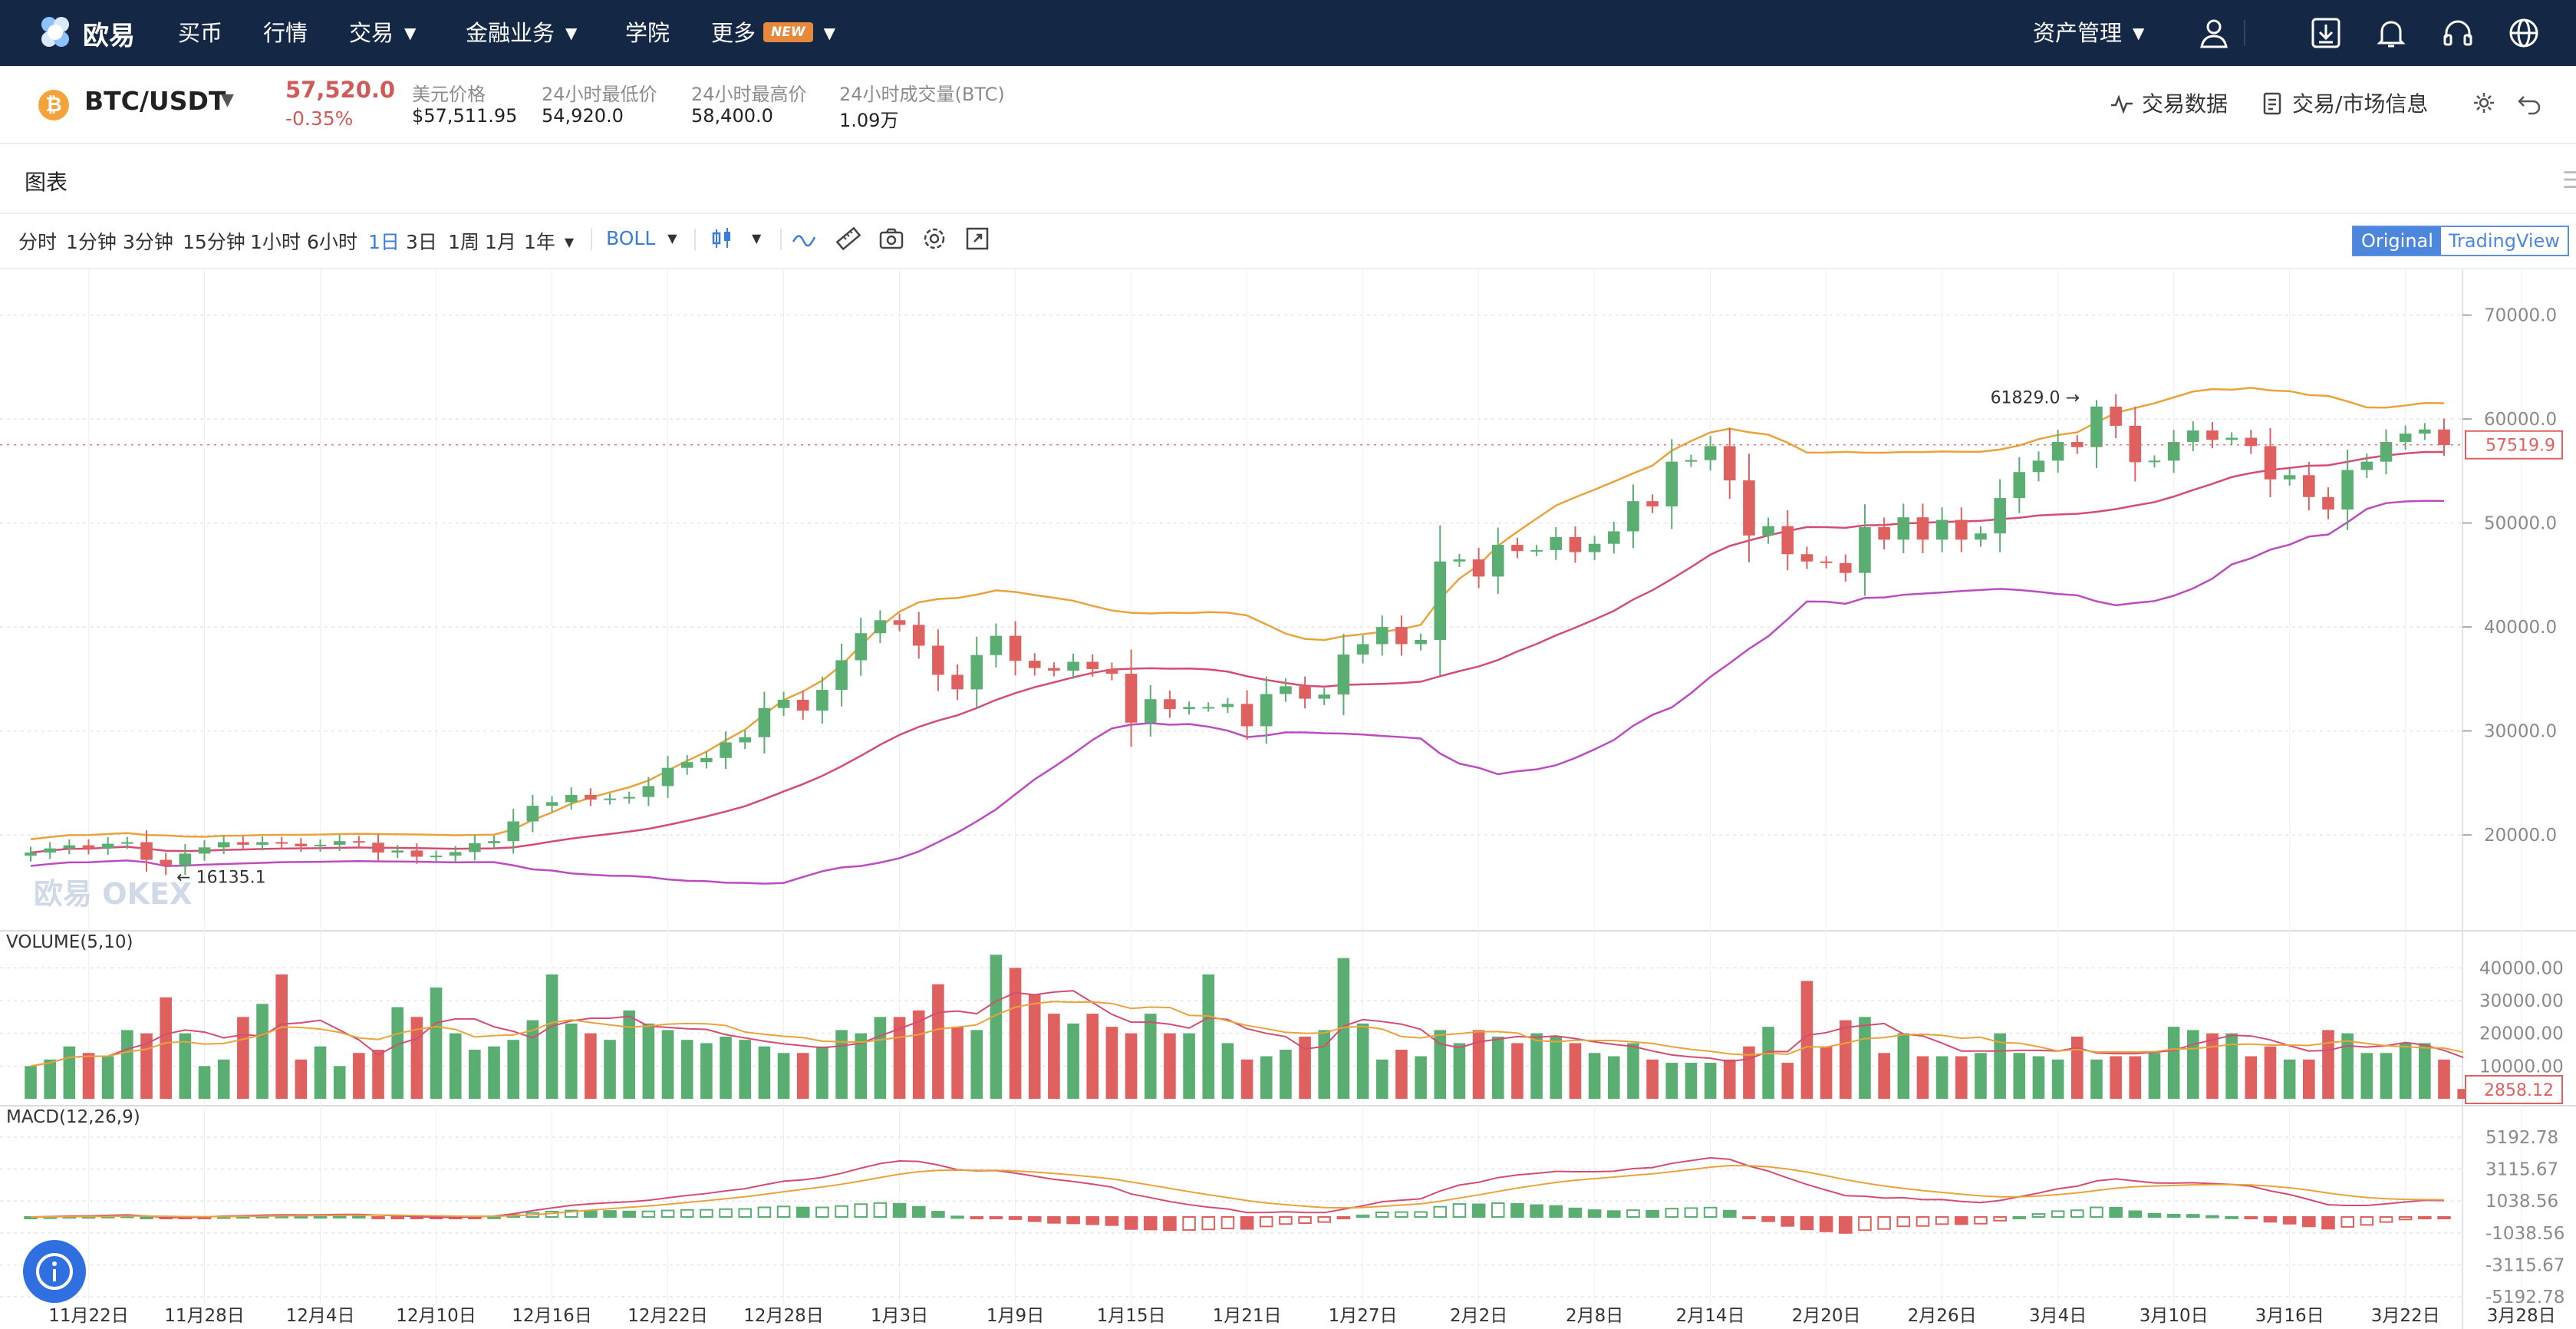 Image resolution: width=2576 pixels, height=1329 pixels. I want to click on timeframe-1d: 1日, so click(384, 242).